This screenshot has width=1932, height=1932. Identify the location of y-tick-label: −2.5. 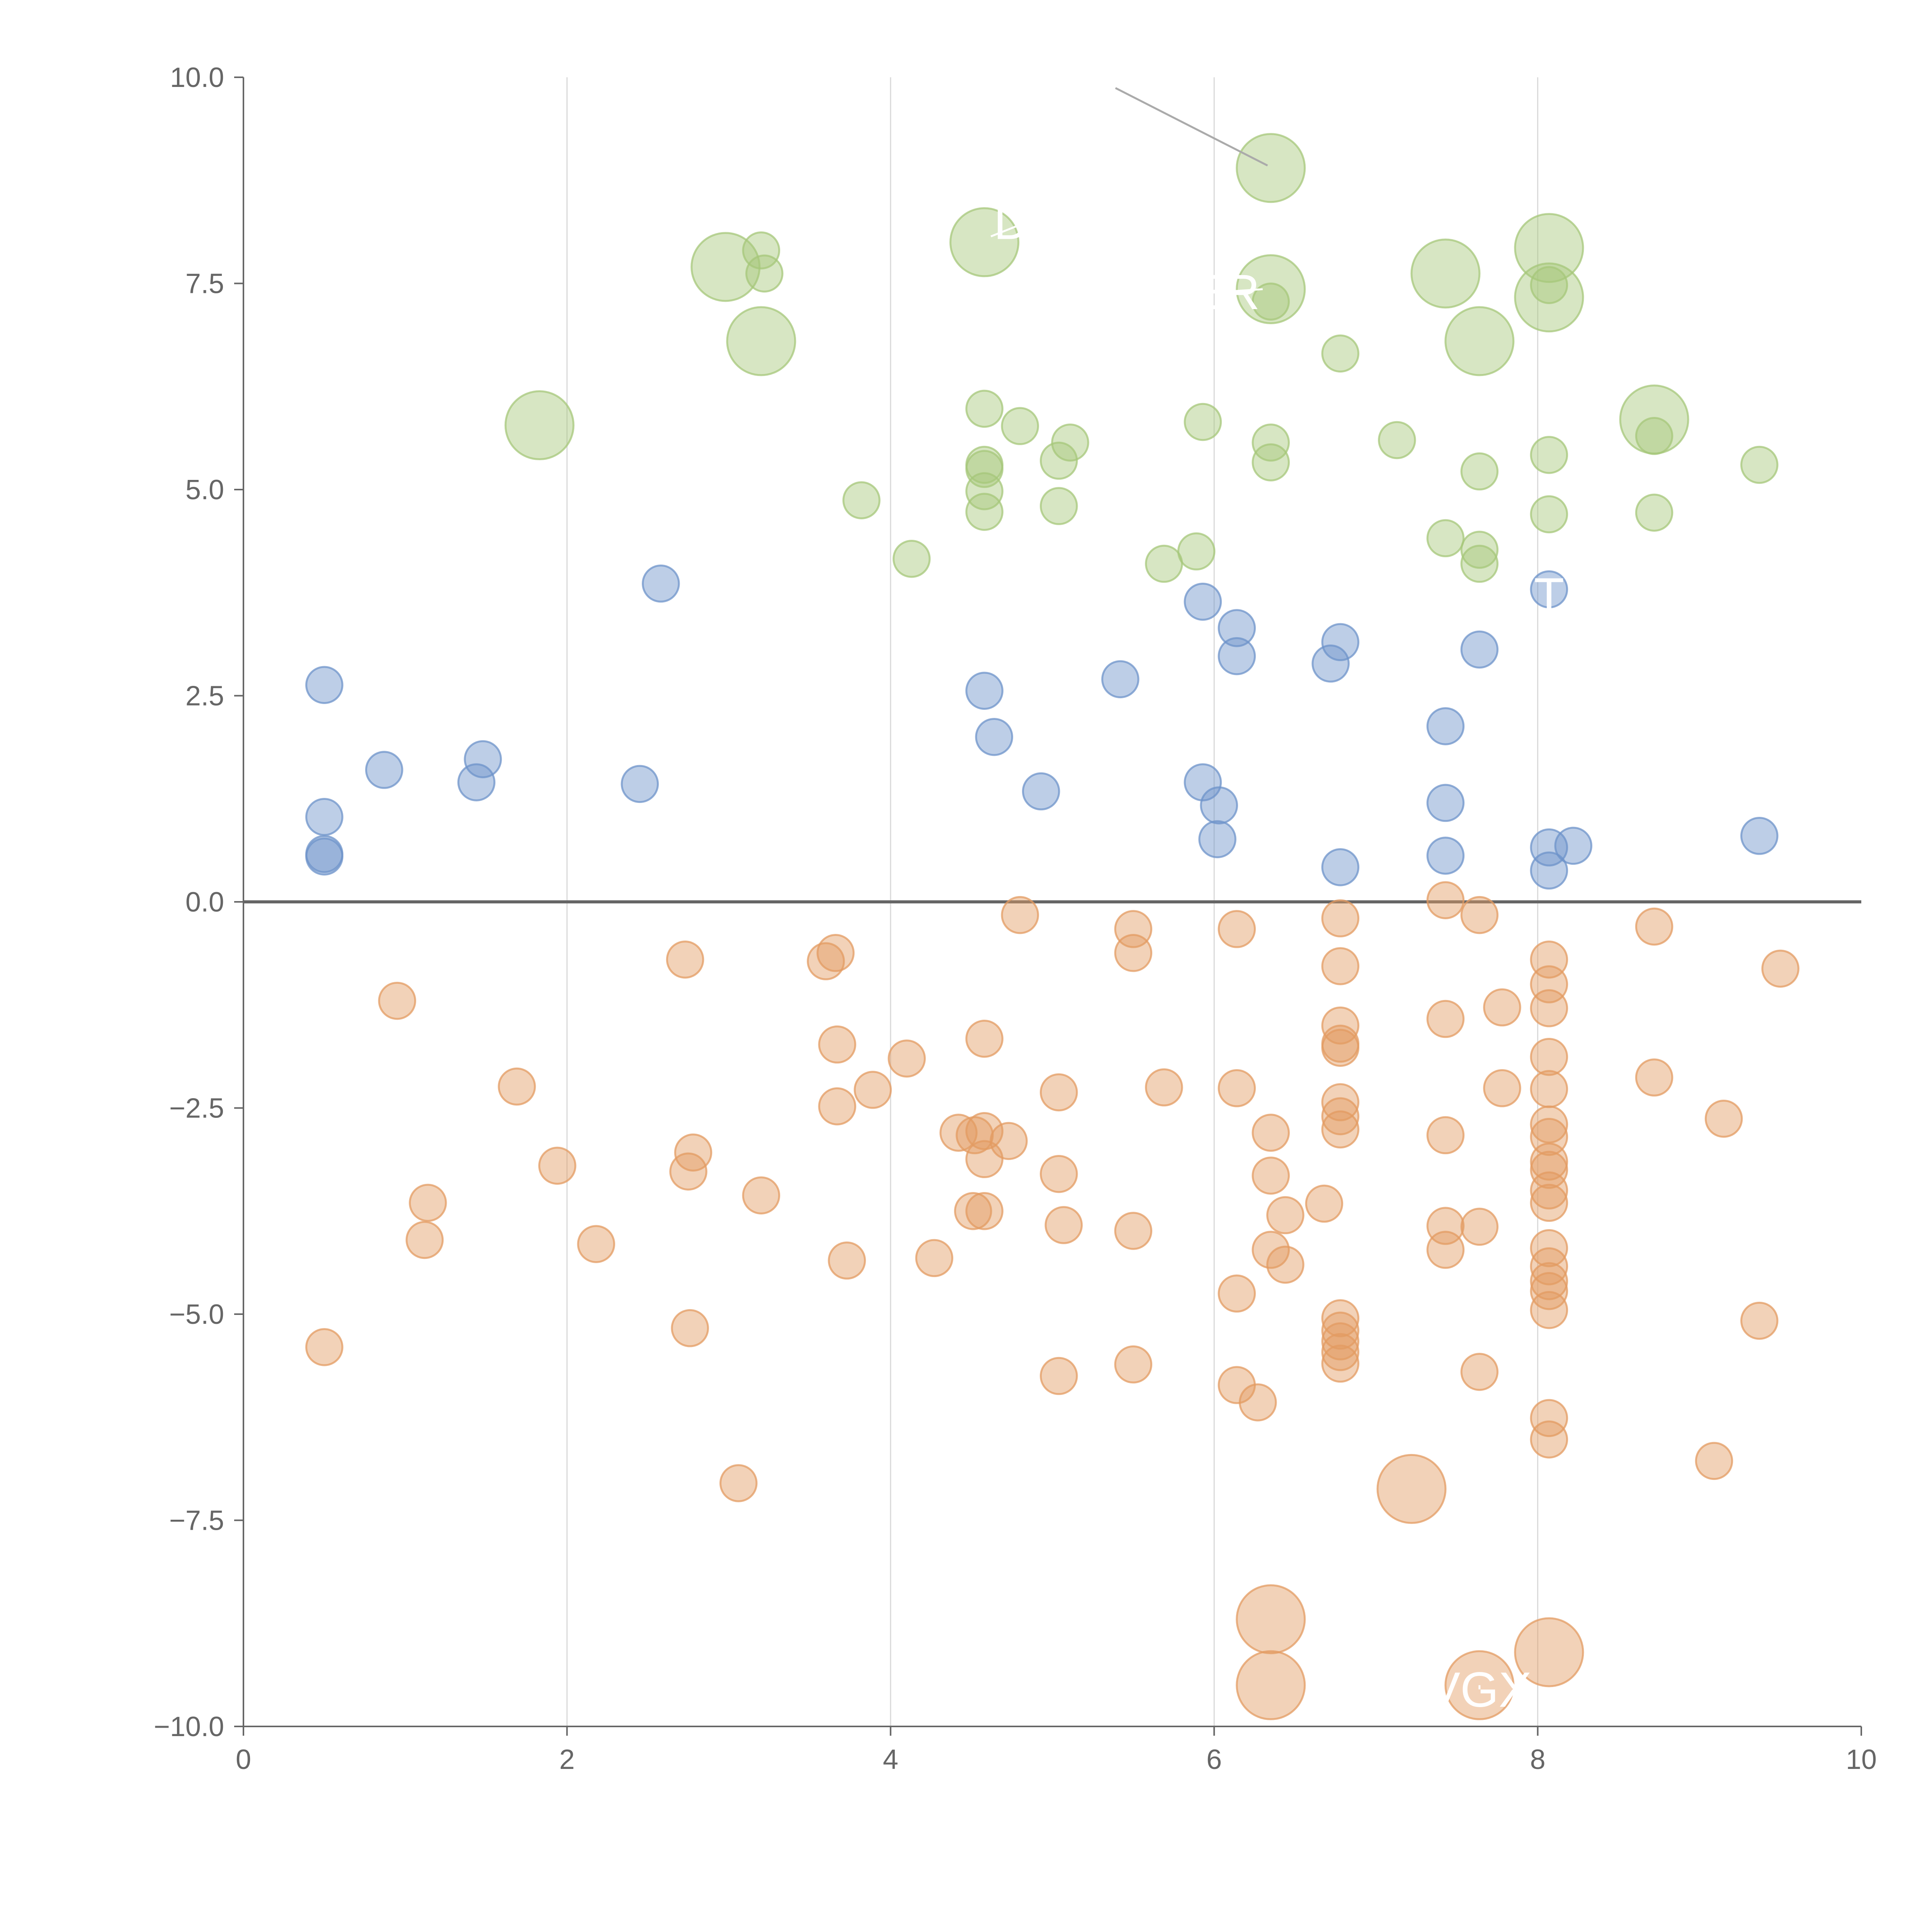
(197, 1108).